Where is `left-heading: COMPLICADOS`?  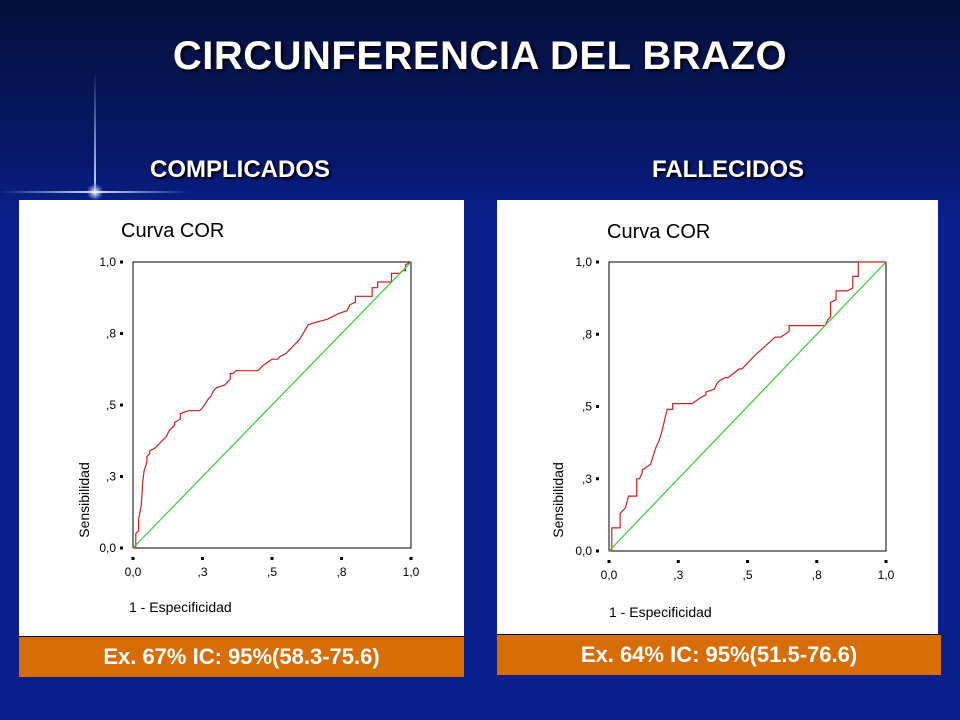
left-heading: COMPLICADOS is located at coordinates (240, 169).